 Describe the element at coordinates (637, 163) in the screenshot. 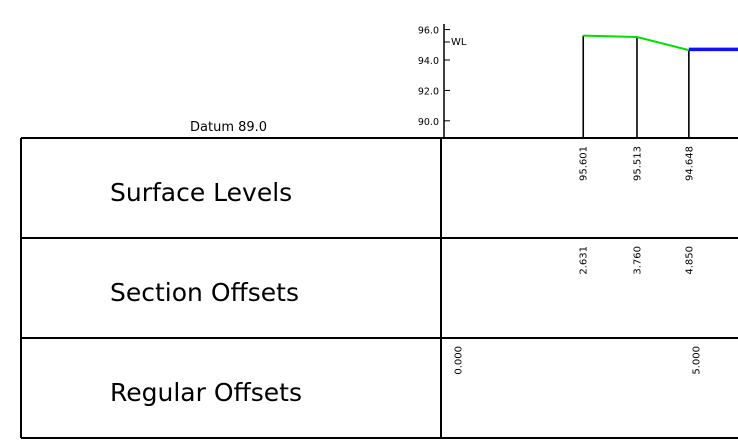

I see `surface-level-value: 95.513` at that location.